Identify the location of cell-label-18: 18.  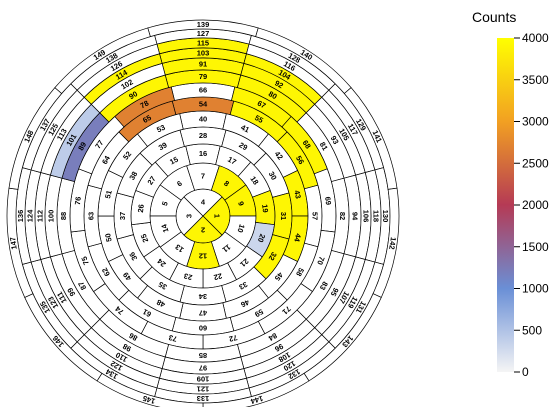
(254, 181).